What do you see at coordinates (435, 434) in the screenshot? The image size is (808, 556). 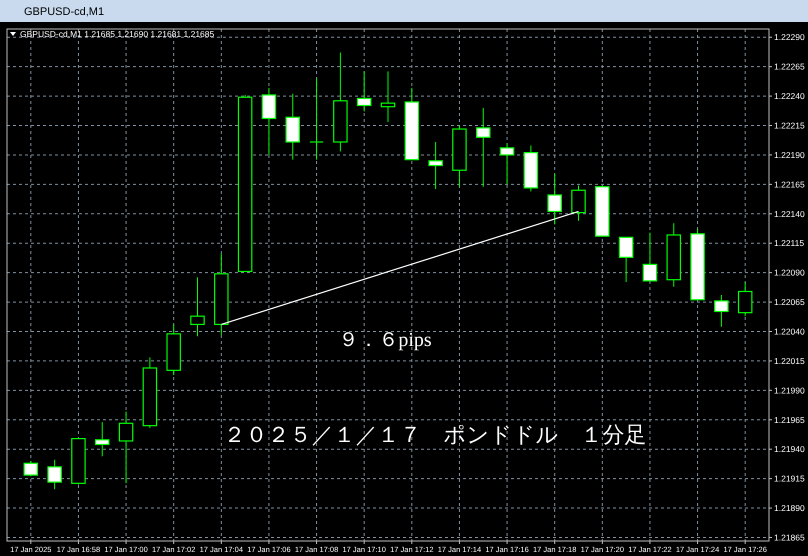 I see `annotation: ２０２５／１／１７ ポンドドル １分足` at bounding box center [435, 434].